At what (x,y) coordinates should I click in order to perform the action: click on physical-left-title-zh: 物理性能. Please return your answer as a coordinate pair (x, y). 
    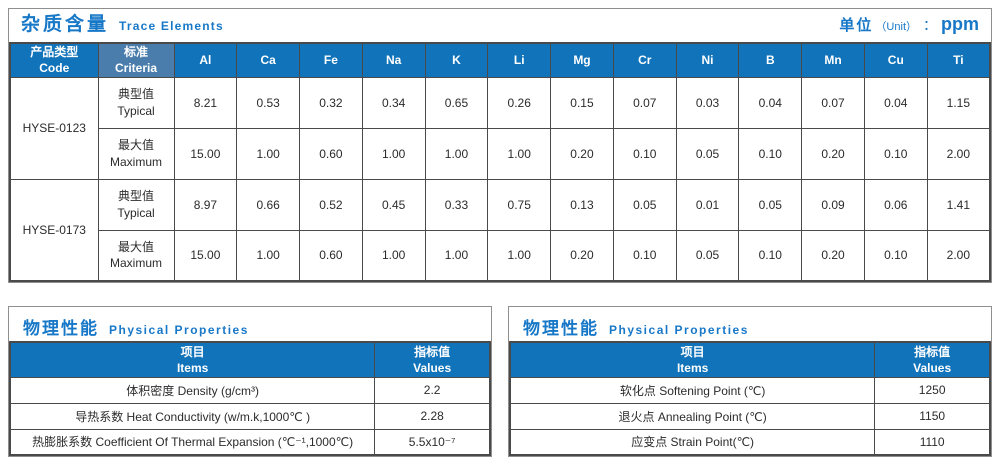
    Looking at the image, I should click on (61, 328).